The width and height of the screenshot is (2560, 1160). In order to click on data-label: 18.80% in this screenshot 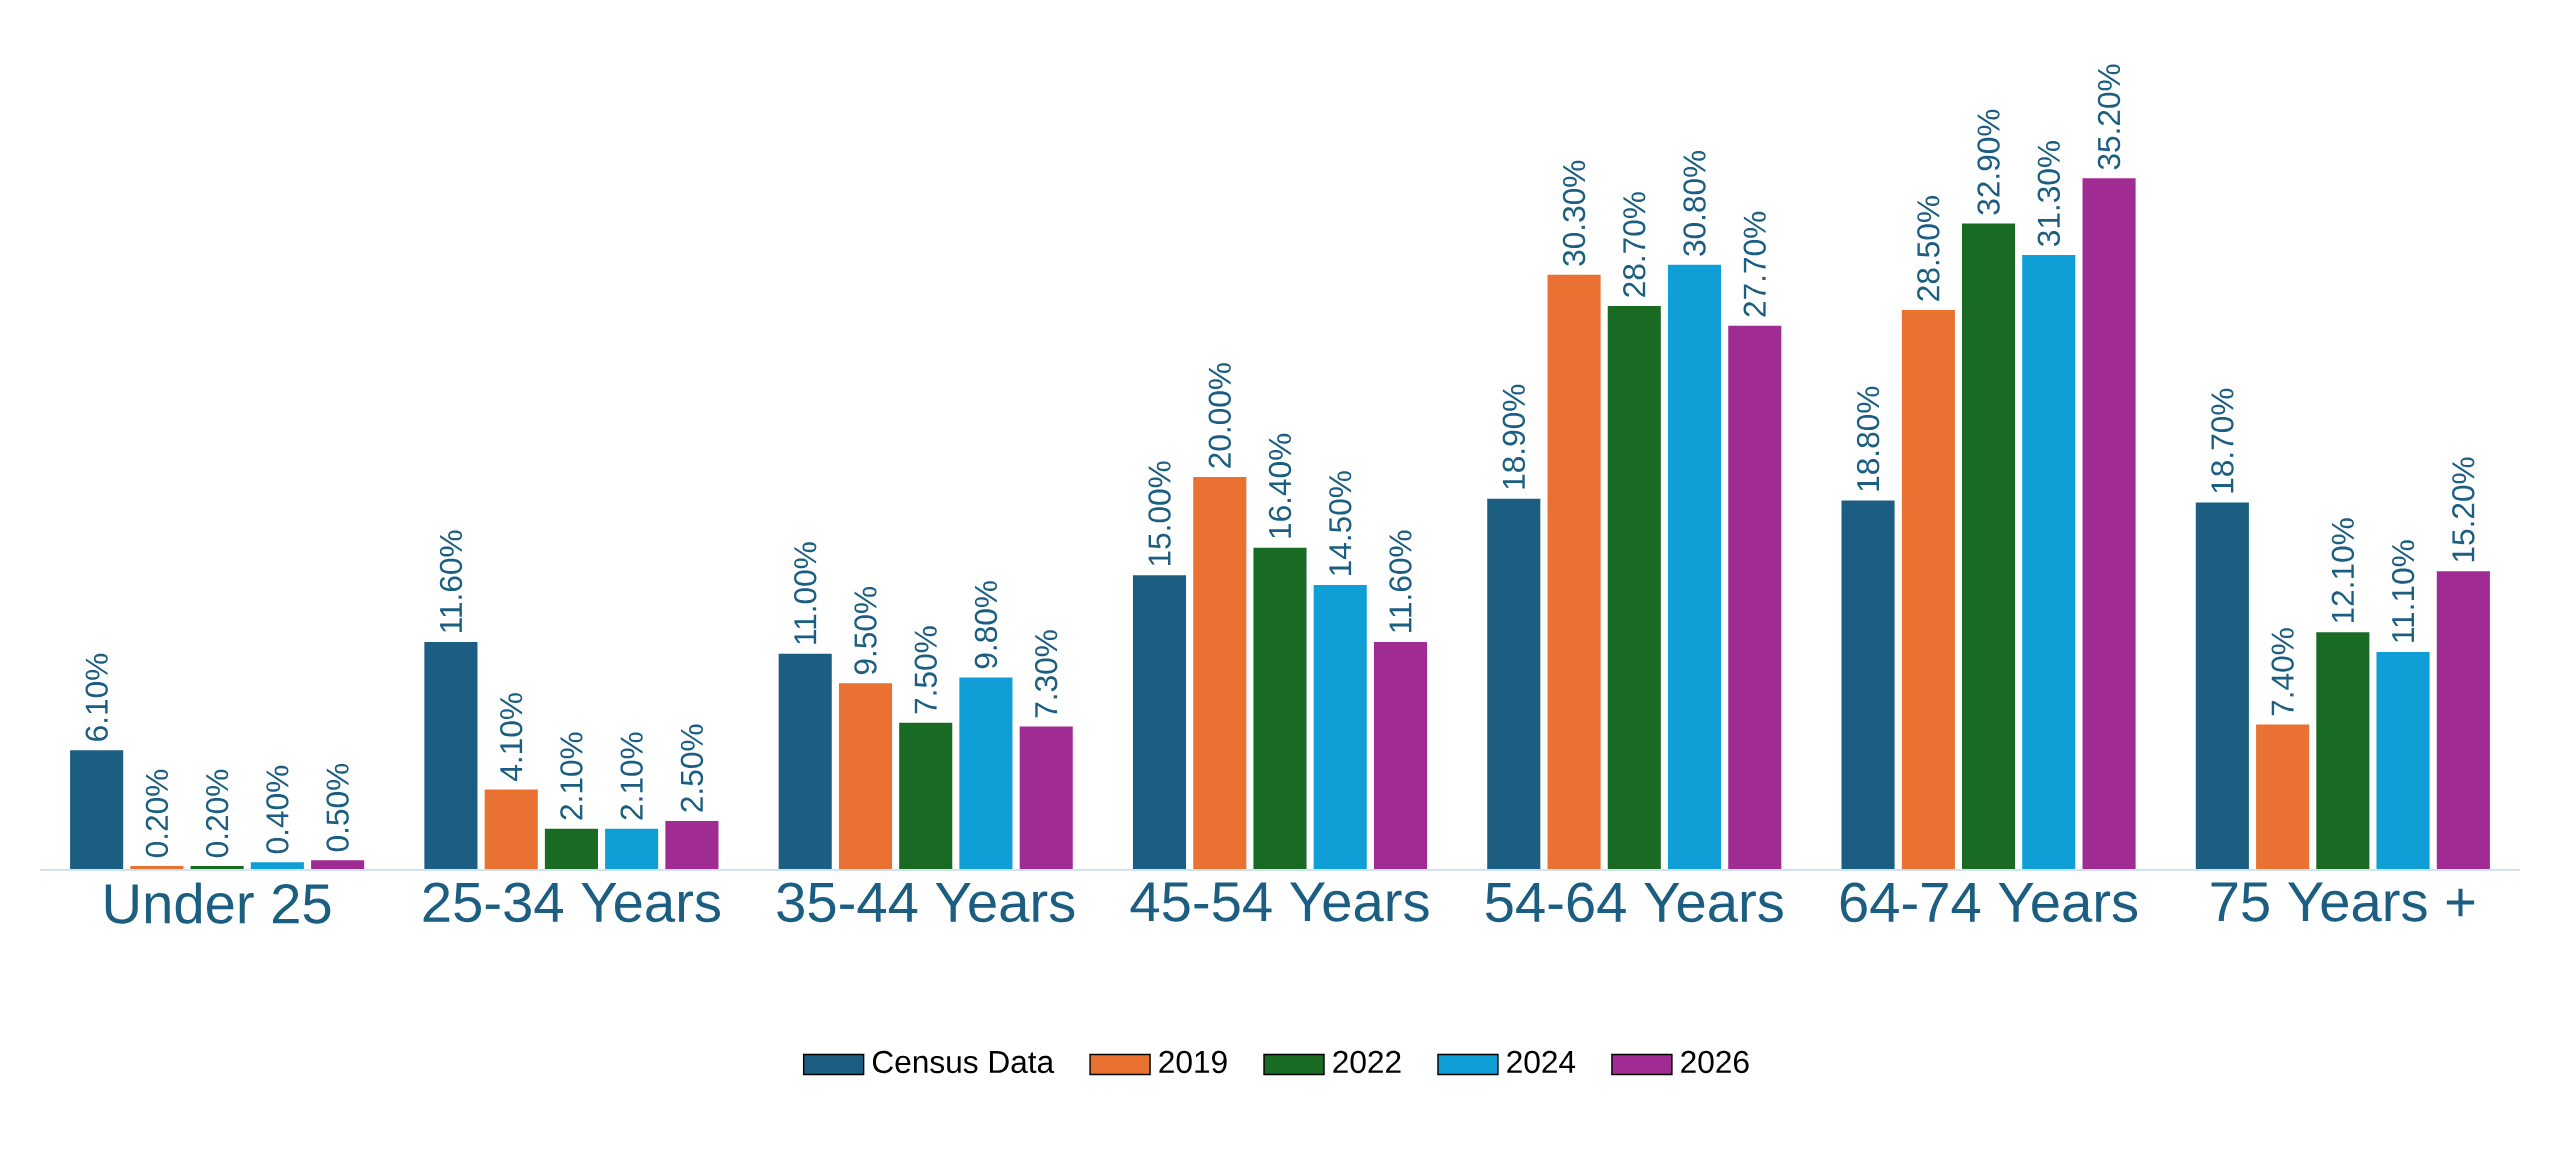, I will do `click(1868, 438)`.